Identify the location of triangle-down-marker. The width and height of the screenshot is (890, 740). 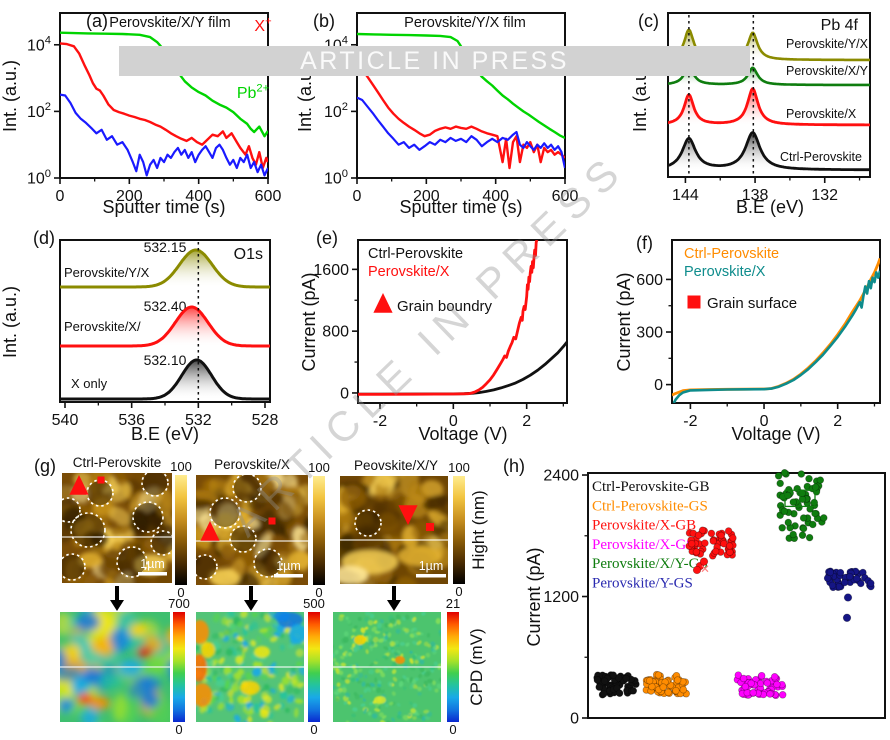
(408, 515).